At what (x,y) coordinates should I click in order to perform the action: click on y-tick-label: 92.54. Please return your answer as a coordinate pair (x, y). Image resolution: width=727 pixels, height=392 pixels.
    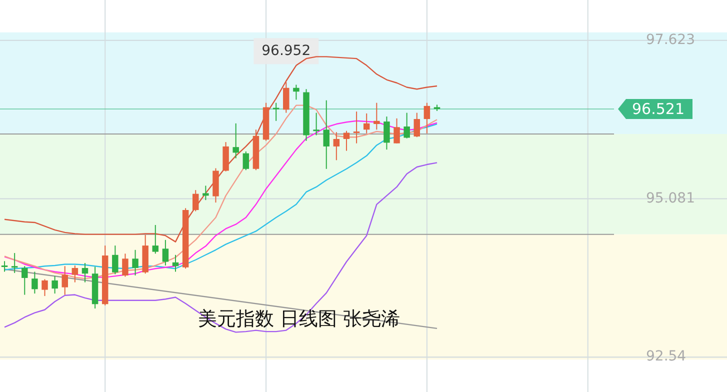
    Looking at the image, I should click on (666, 356).